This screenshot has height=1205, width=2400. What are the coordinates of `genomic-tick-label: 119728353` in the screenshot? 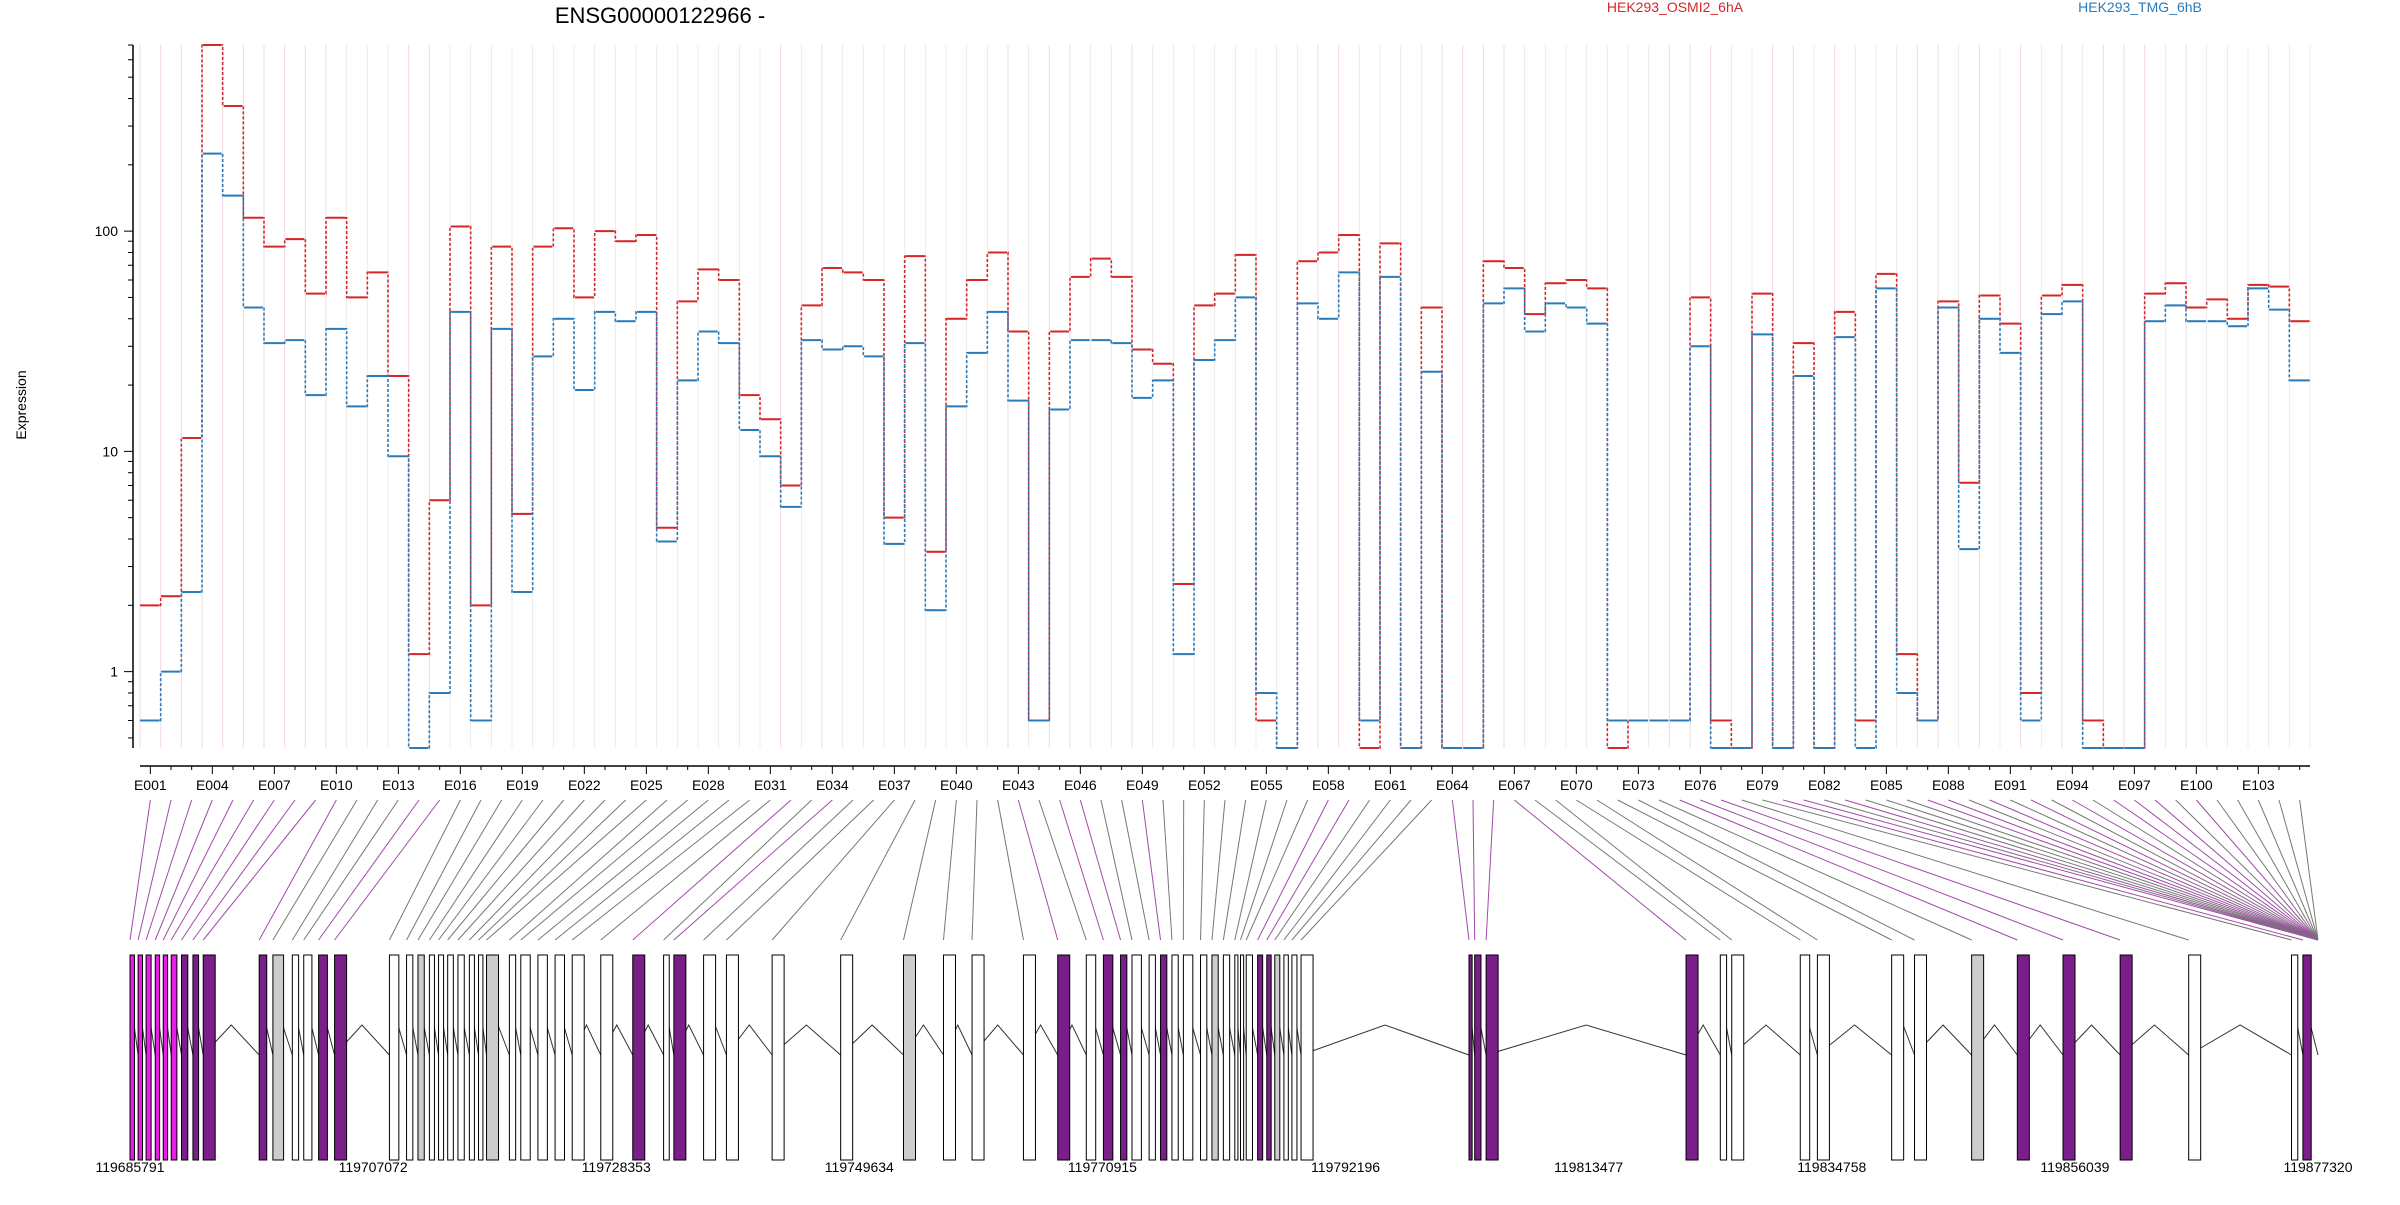 It's located at (616, 1167).